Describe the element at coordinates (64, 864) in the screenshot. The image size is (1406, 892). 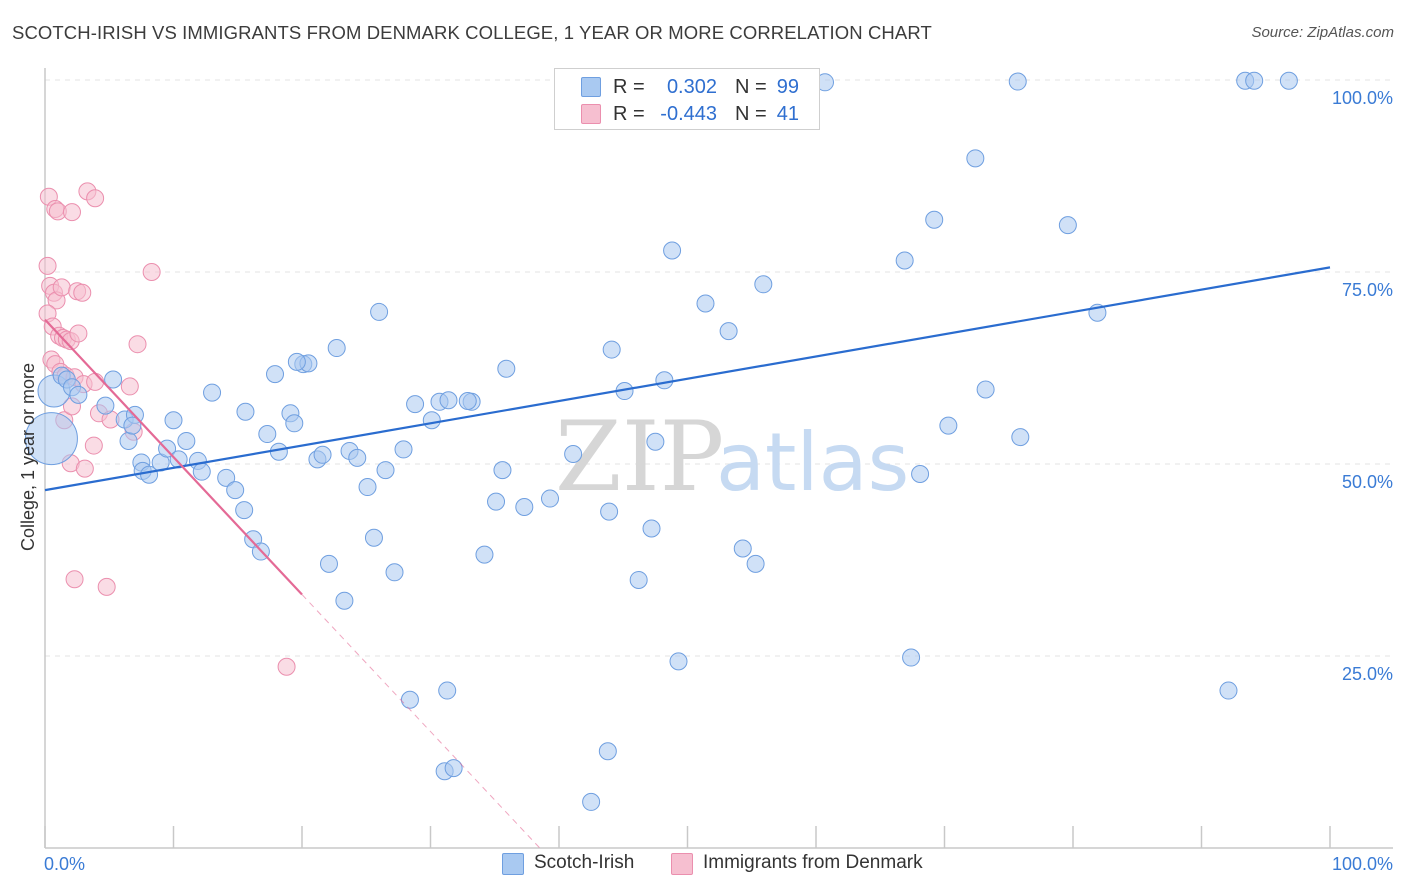
I see `x-tick-label: 0.0%` at that location.